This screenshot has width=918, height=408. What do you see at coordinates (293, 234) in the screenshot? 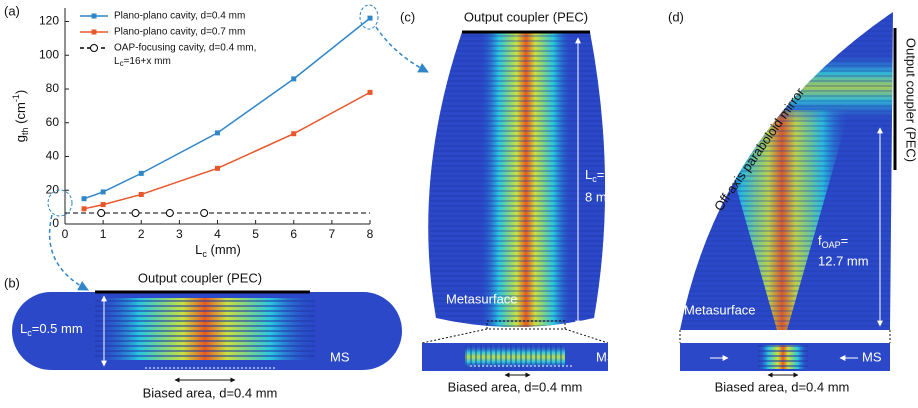
I see `x-tick-label: 6` at bounding box center [293, 234].